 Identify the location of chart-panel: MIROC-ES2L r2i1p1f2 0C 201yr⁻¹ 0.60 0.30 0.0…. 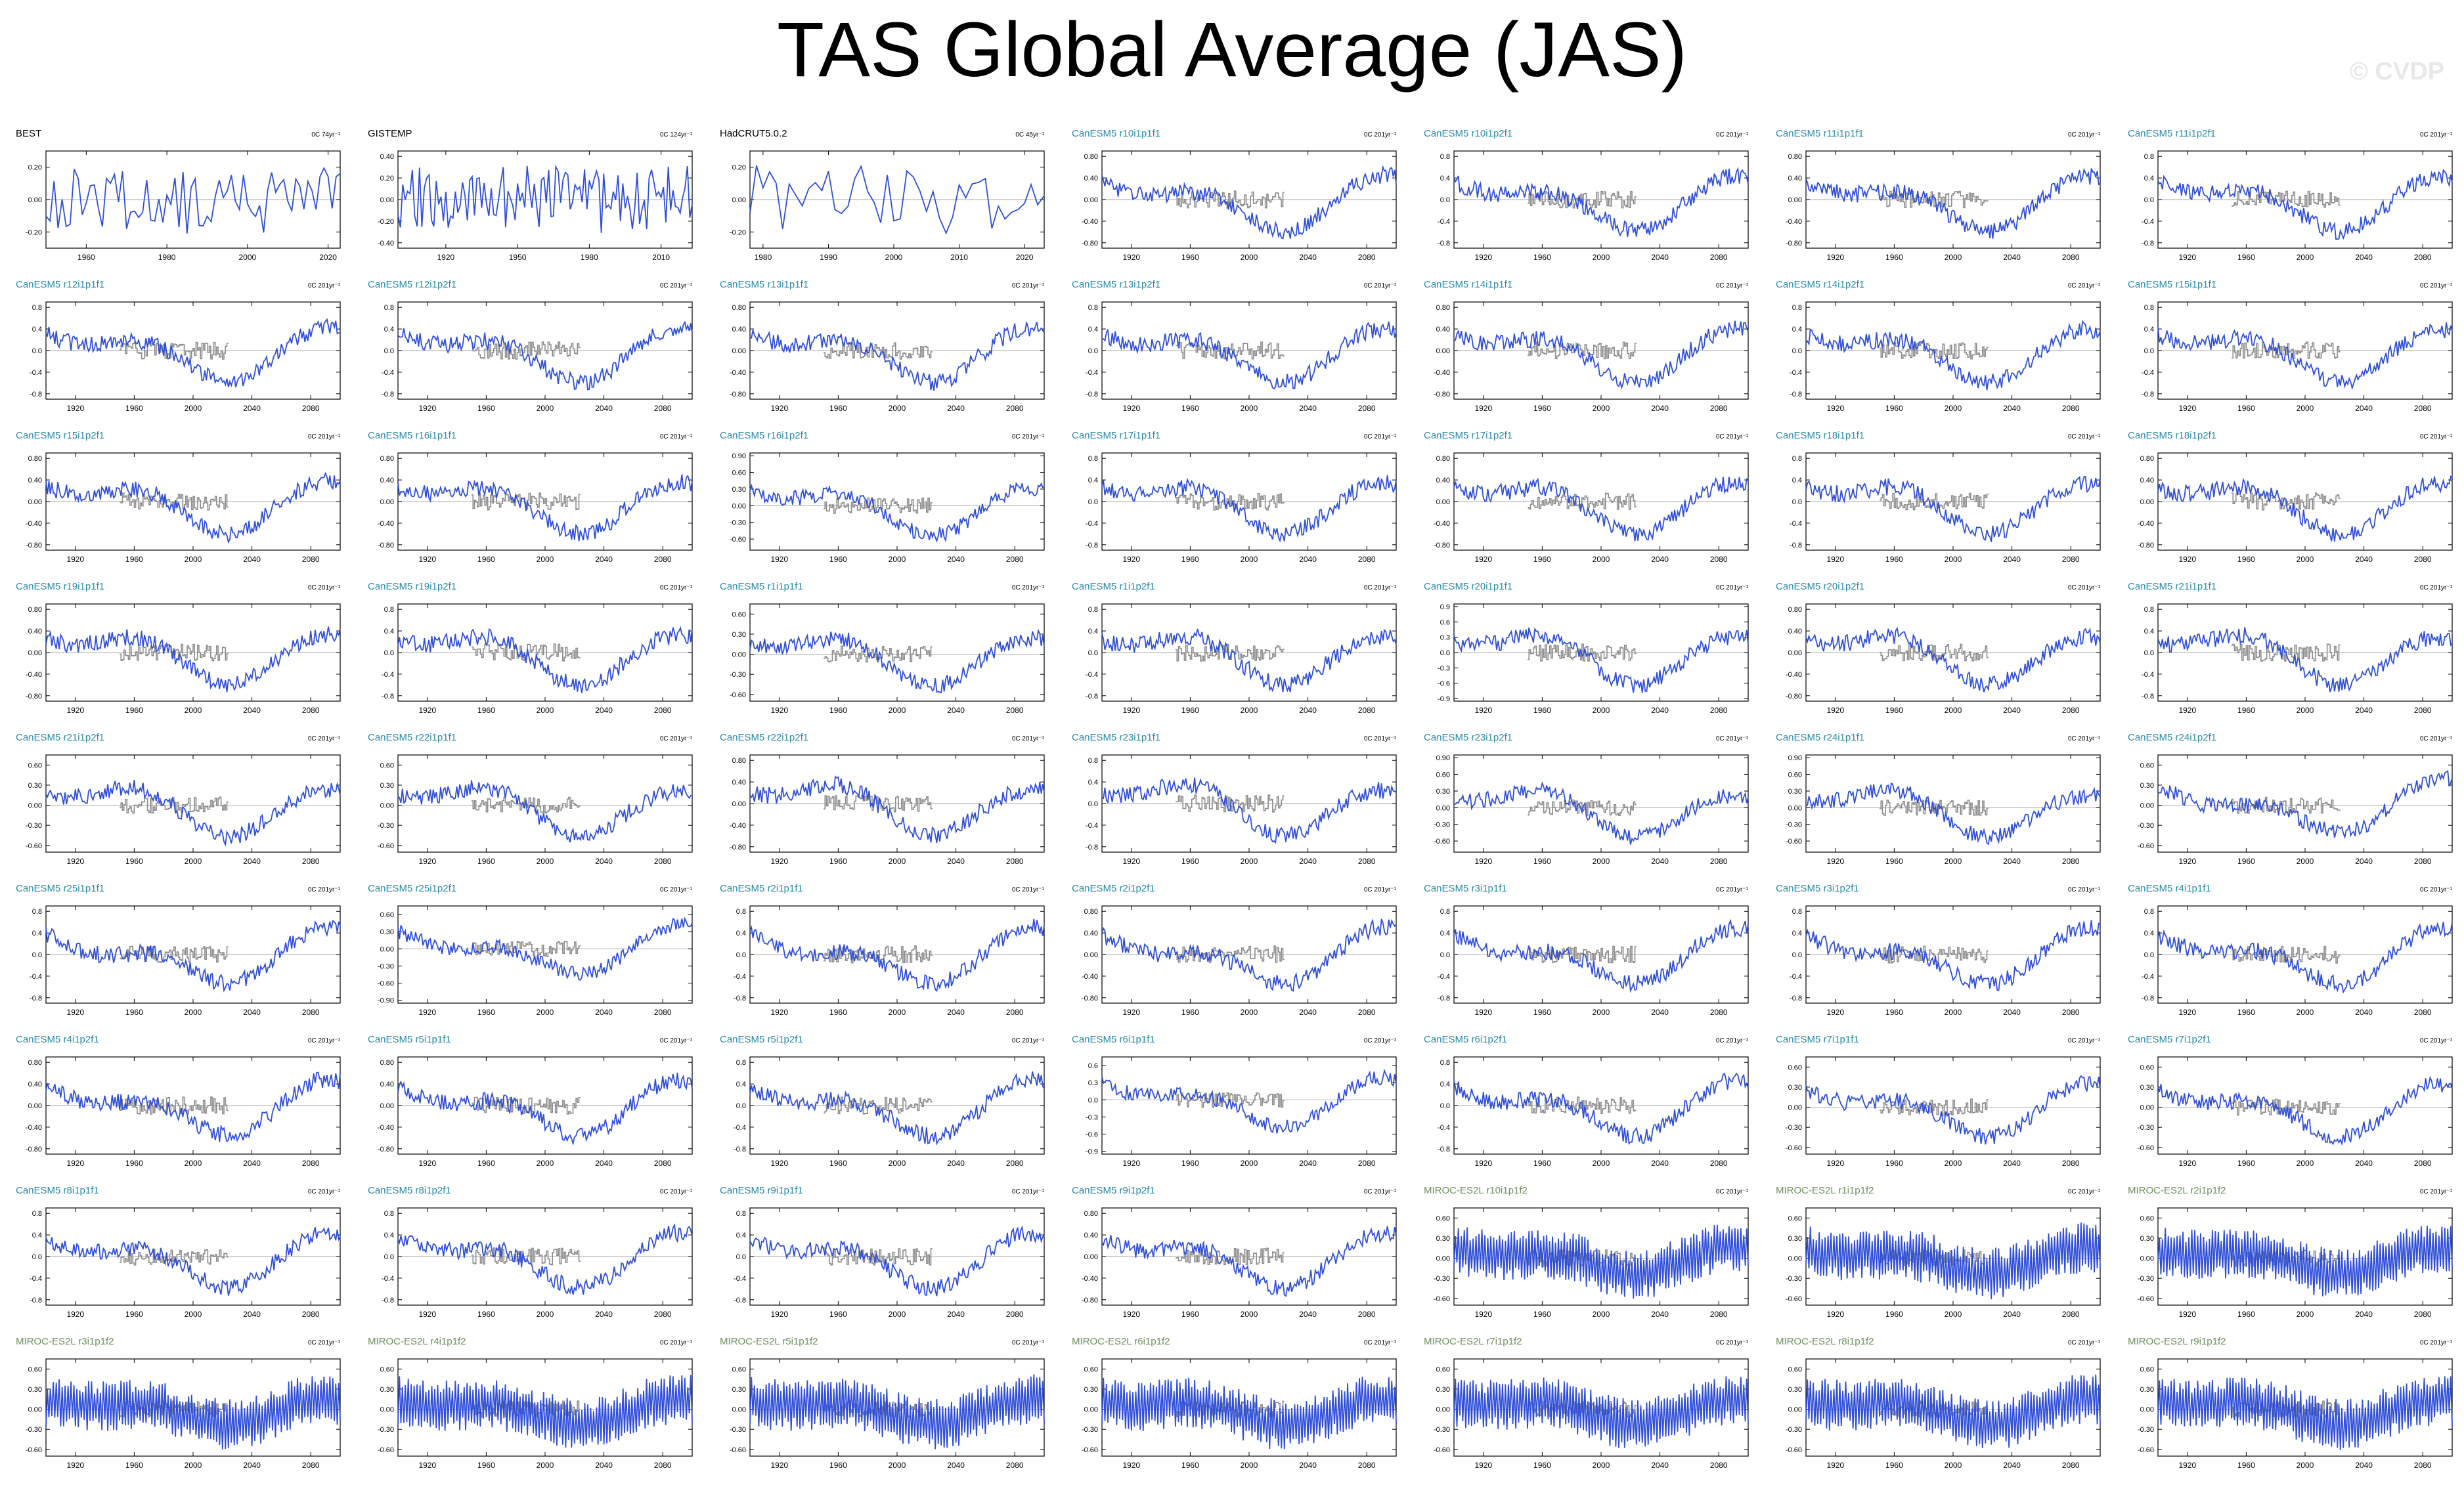
(2290, 1252).